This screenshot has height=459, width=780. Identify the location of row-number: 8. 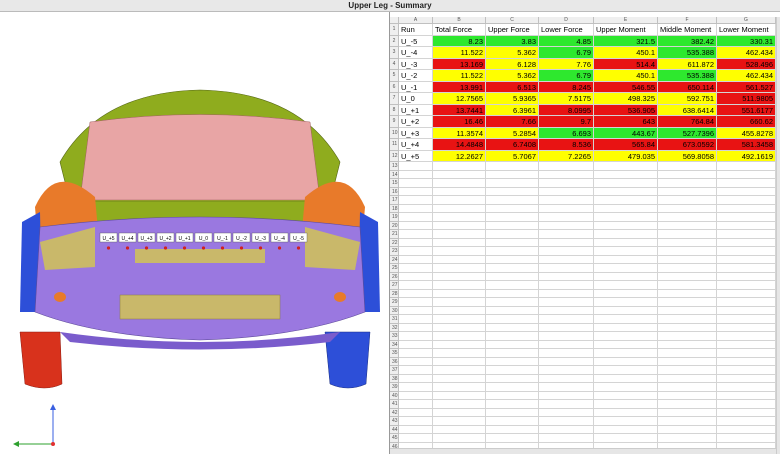
(394, 110).